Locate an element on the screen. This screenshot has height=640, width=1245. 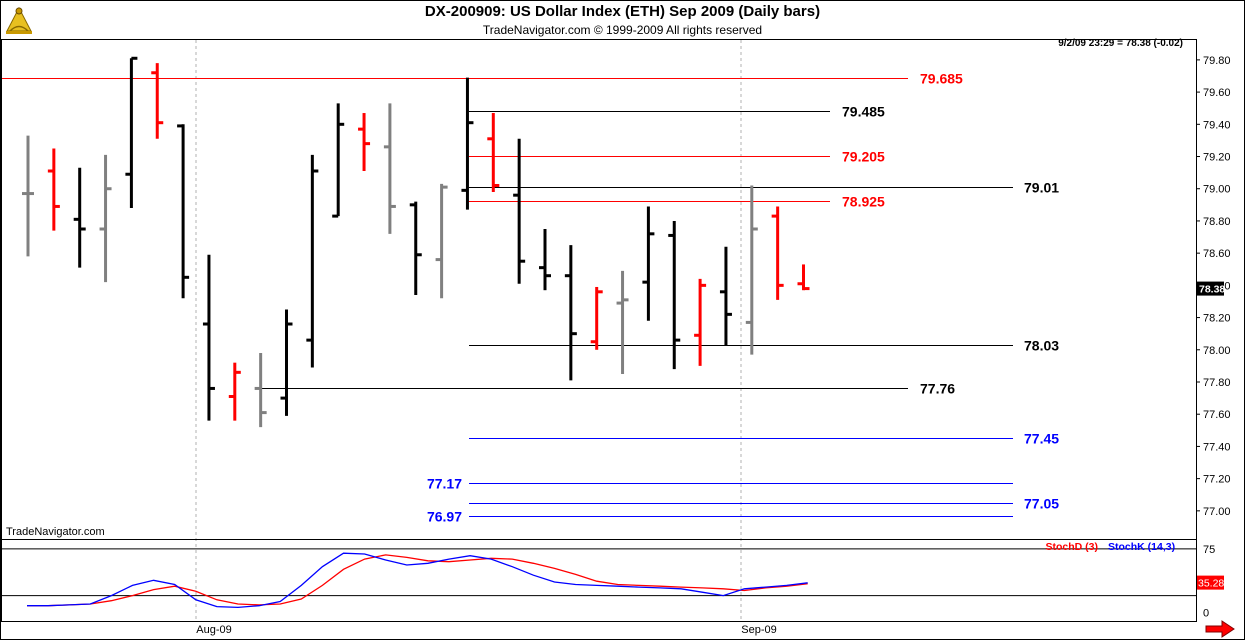
legend-stoch-d: StochD (3) is located at coordinates (1072, 547).